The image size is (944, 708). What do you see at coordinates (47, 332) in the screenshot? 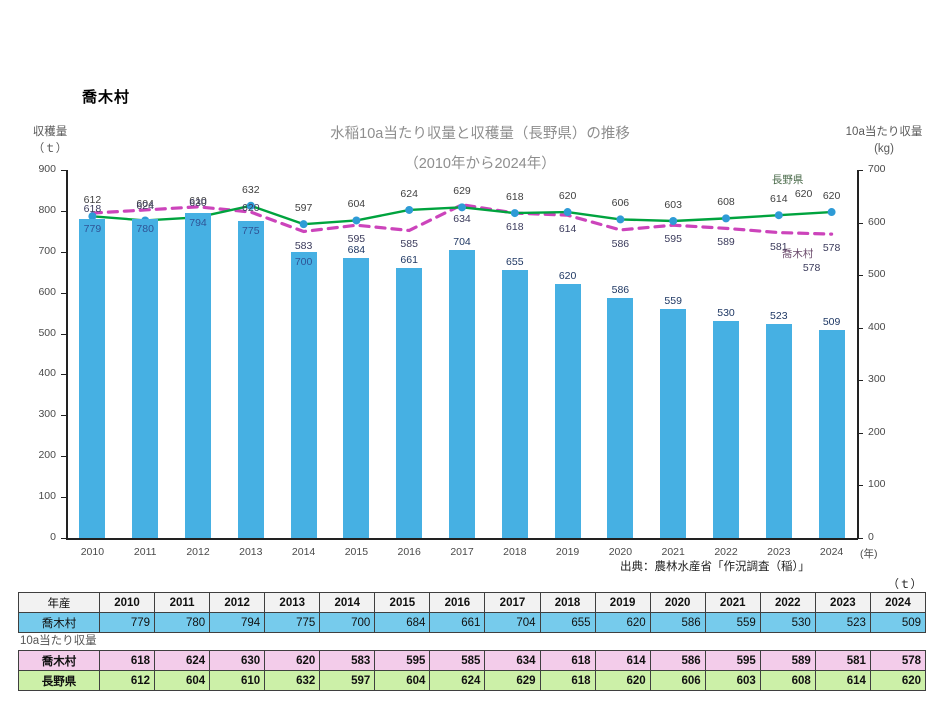
I see `left-axis-tick-label: 500` at bounding box center [47, 332].